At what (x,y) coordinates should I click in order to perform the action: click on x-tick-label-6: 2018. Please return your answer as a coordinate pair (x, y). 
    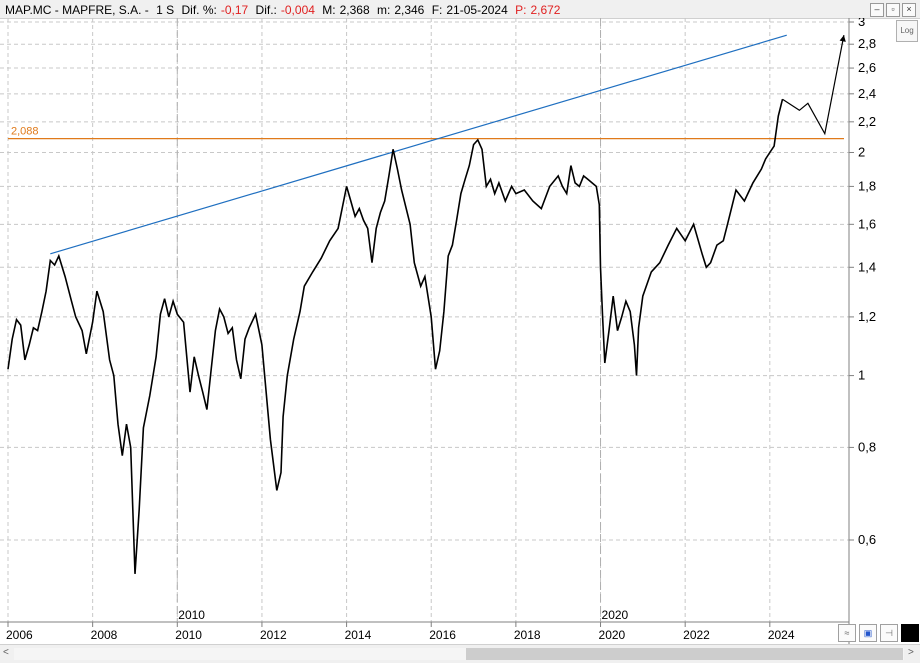
    Looking at the image, I should click on (527, 635).